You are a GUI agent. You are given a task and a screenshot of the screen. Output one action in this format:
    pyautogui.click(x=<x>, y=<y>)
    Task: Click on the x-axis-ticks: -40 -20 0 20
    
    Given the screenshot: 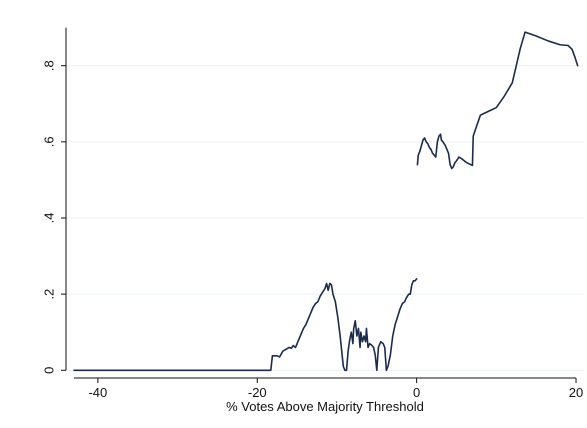 What is the action you would take?
    pyautogui.click(x=335, y=389)
    